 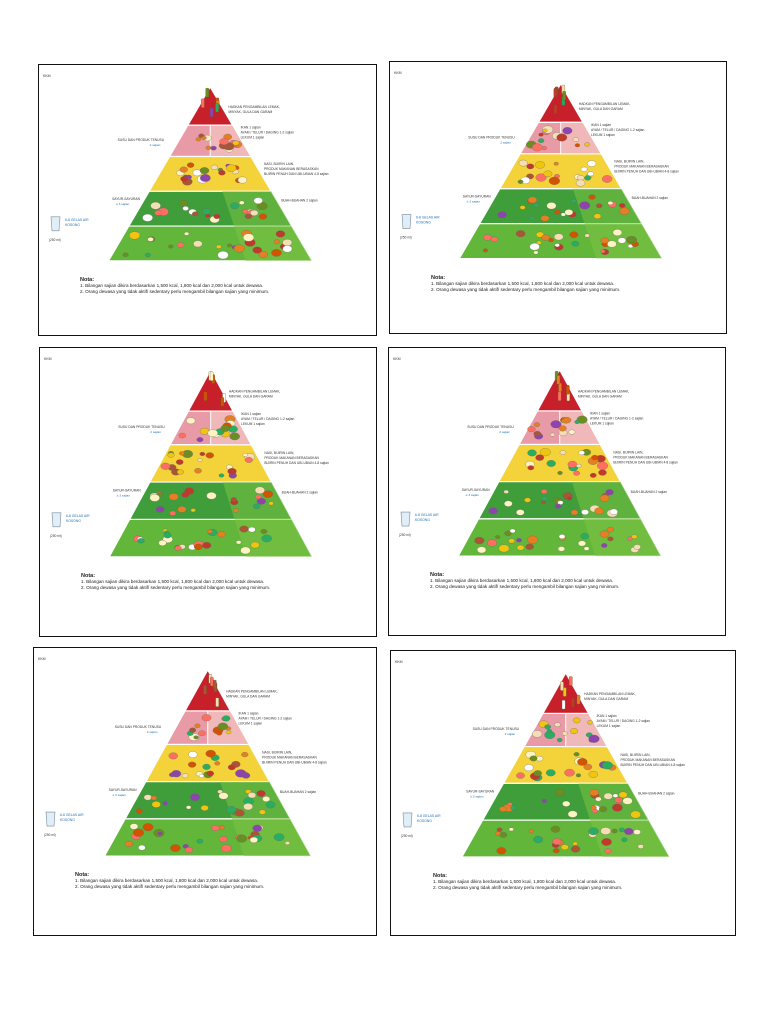 What do you see at coordinates (560, 171) in the screenshot?
I see `pyramid-tier-grains` at bounding box center [560, 171].